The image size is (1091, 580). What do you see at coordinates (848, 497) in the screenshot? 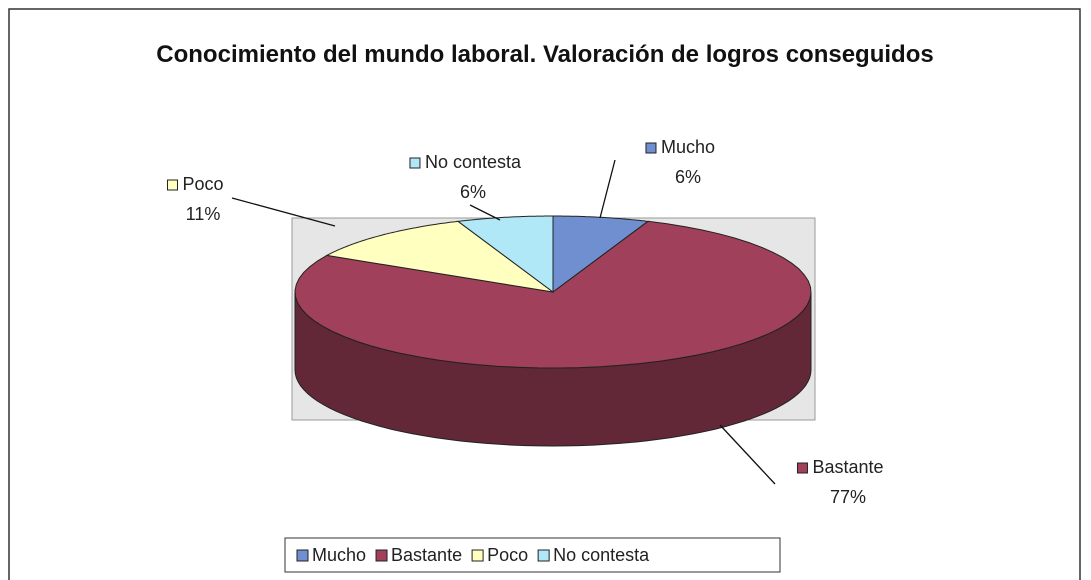
I see `data-label-value: 77%` at bounding box center [848, 497].